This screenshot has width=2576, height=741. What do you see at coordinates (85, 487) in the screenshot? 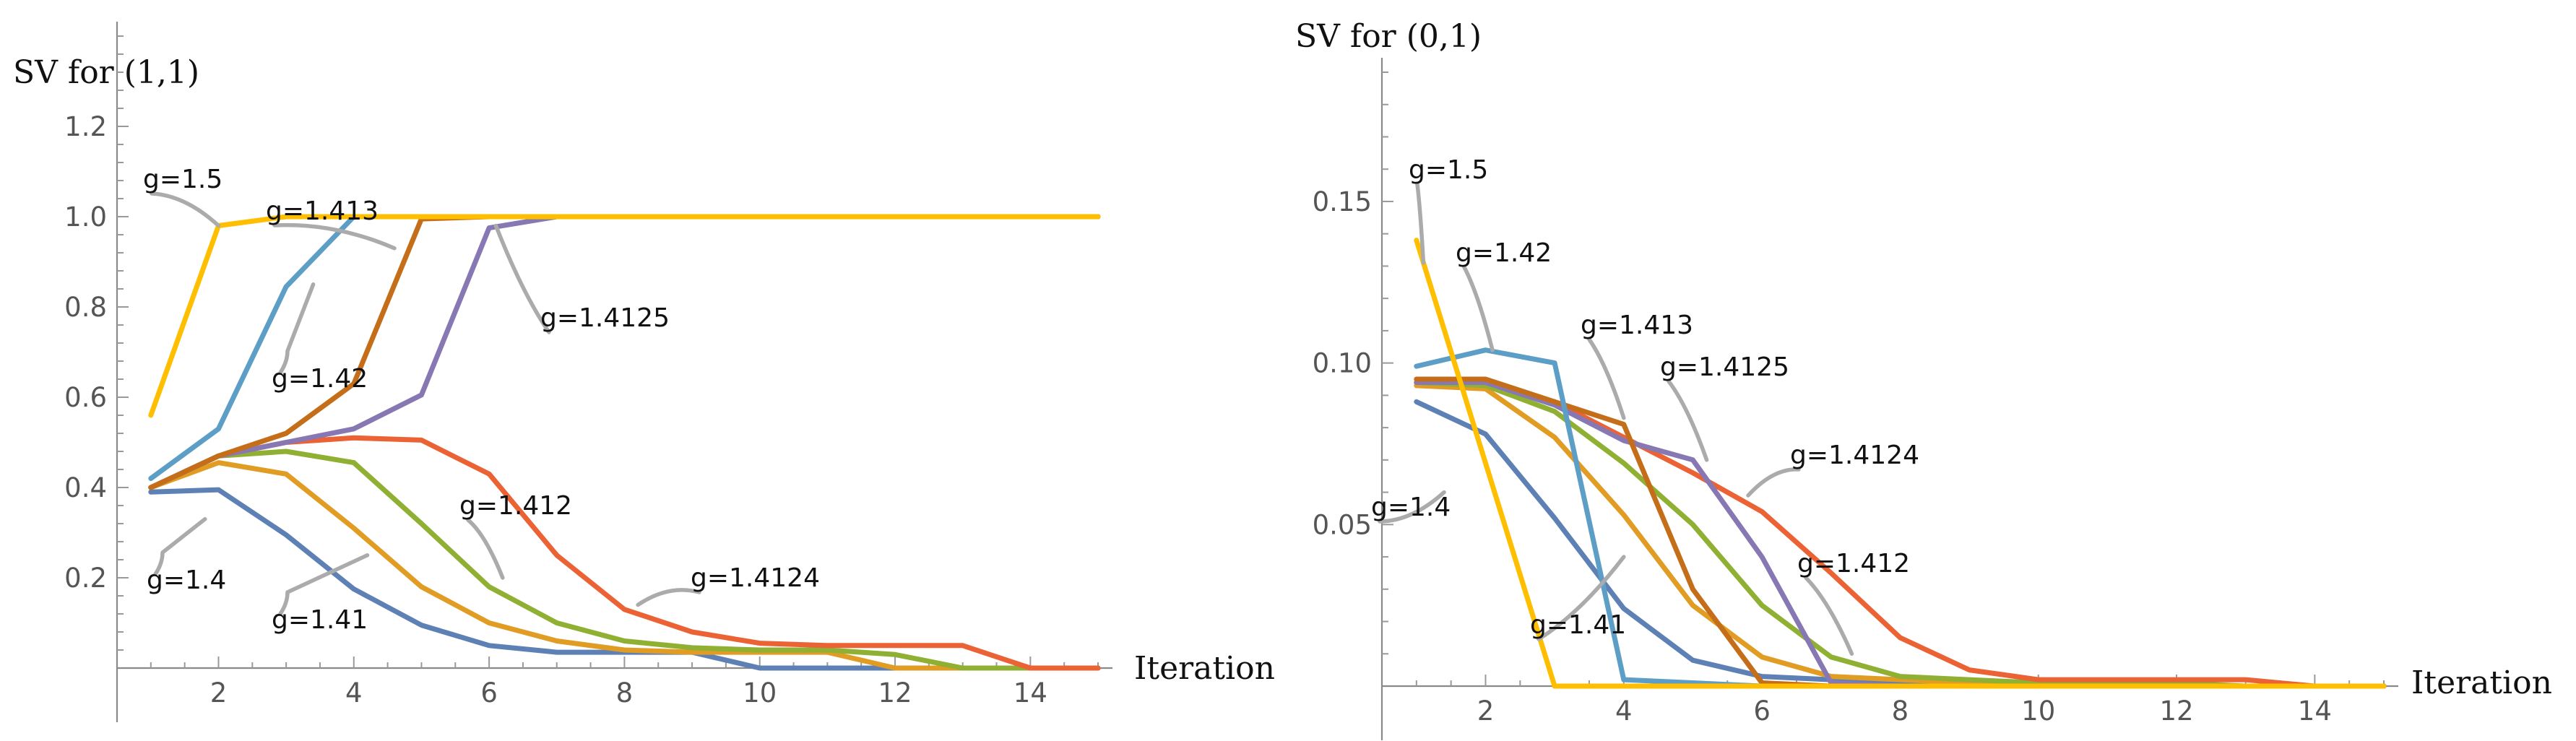
I see `y-tick-label: 0.4` at bounding box center [85, 487].